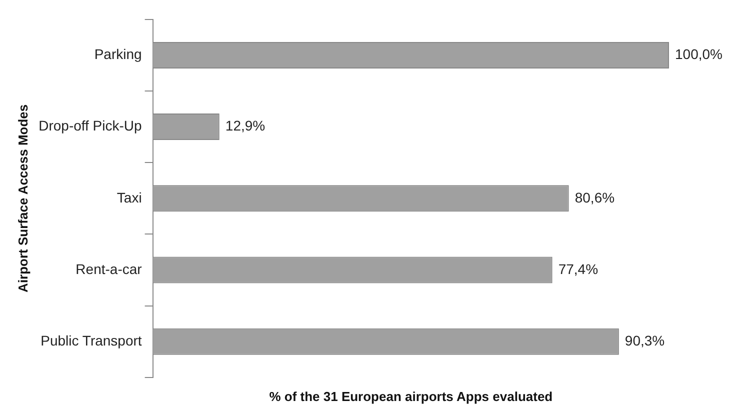 This screenshot has width=739, height=417. I want to click on y-tick-label: Parking, so click(118, 54).